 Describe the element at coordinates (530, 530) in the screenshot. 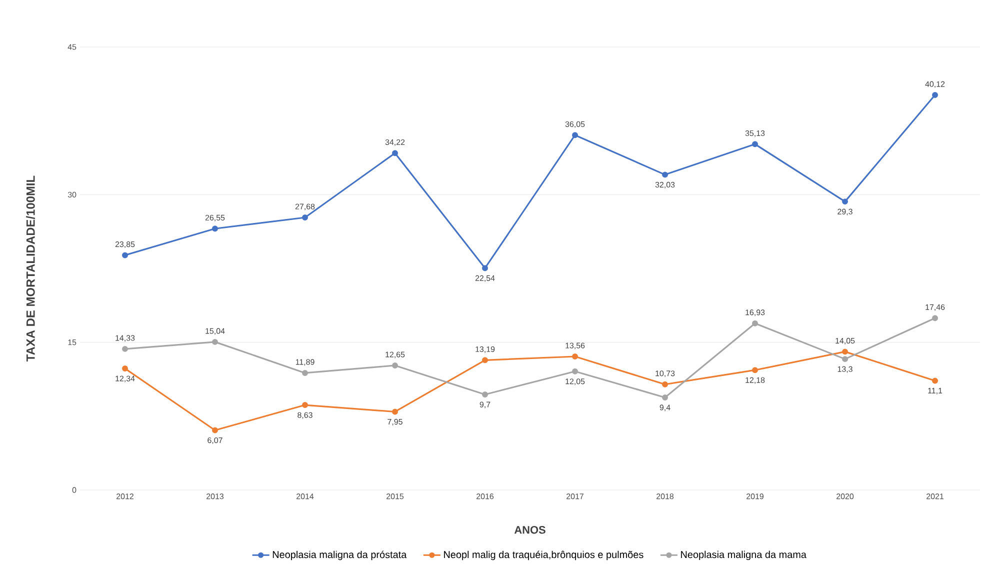

I see `x-axis-title: ANOS` at that location.